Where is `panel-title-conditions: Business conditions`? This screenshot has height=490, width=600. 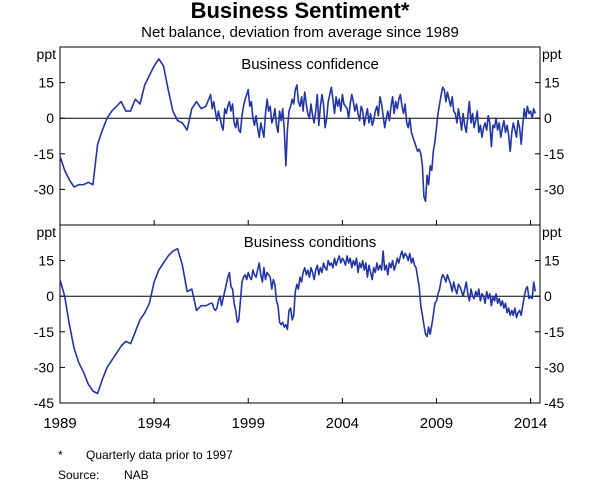
panel-title-conditions: Business conditions is located at coordinates (310, 242).